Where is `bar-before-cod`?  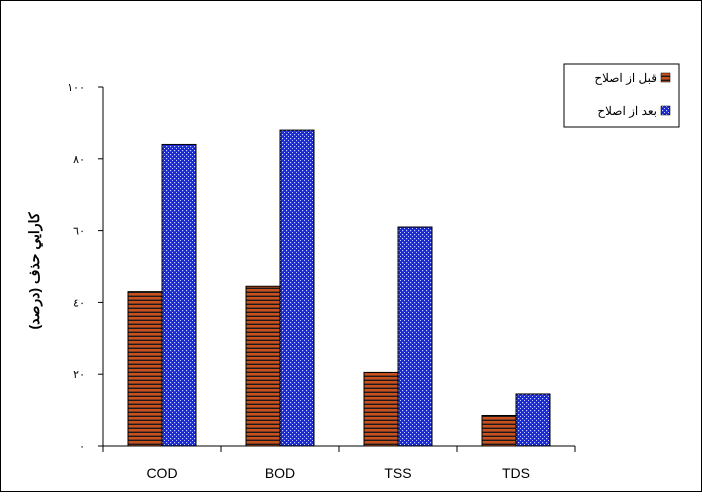 bar-before-cod is located at coordinates (145, 369).